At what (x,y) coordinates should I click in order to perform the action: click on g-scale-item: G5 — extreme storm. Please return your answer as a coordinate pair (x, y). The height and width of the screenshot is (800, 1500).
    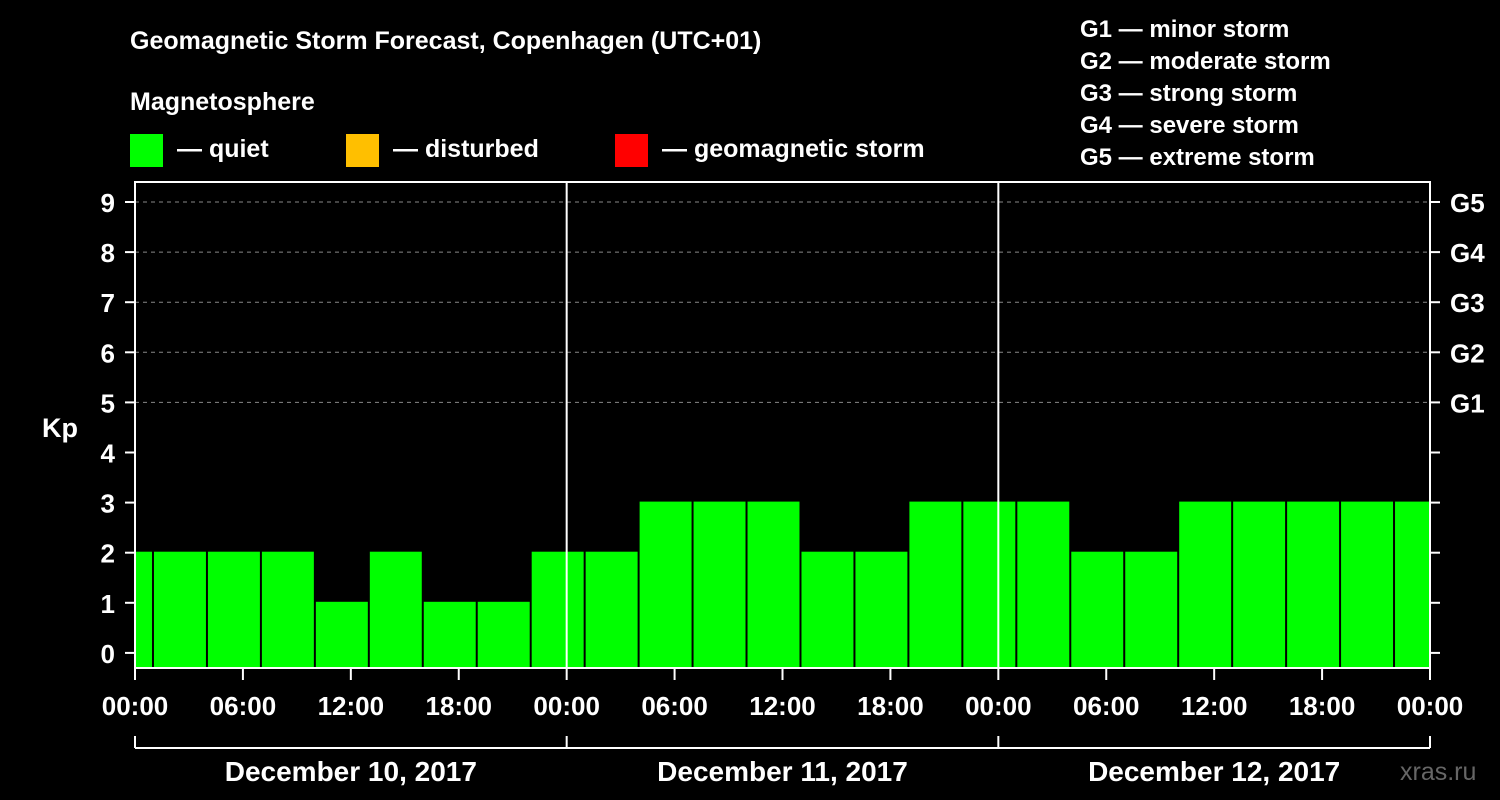
    Looking at the image, I should click on (1197, 157).